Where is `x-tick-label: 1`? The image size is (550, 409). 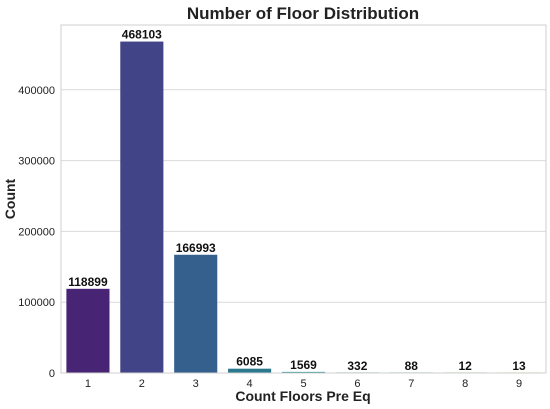 x-tick-label: 1 is located at coordinates (88, 384).